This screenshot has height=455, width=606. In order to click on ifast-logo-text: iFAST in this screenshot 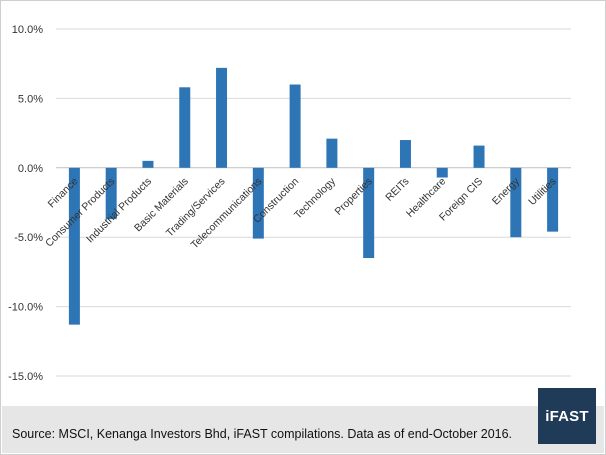, I will do `click(567, 416)`.